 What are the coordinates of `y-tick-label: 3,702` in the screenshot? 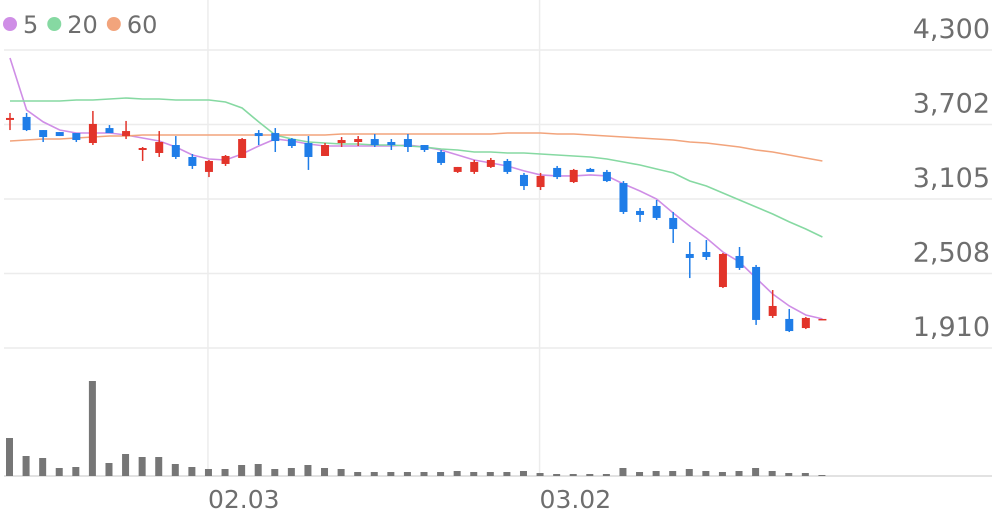 It's located at (951, 104).